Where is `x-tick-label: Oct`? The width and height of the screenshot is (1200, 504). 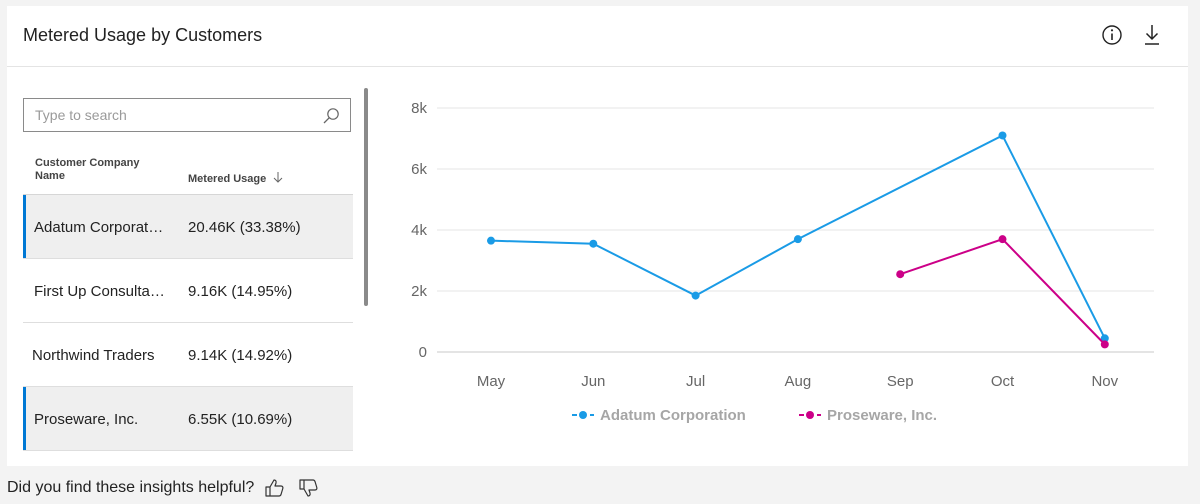
x-tick-label: Oct is located at coordinates (1003, 381).